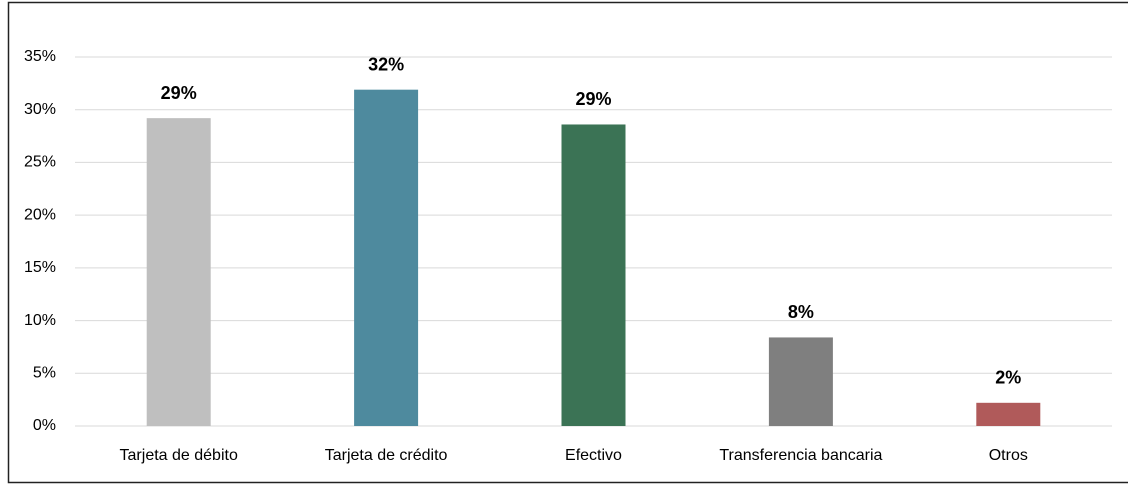  I want to click on y-tick-label: 0%, so click(44, 425).